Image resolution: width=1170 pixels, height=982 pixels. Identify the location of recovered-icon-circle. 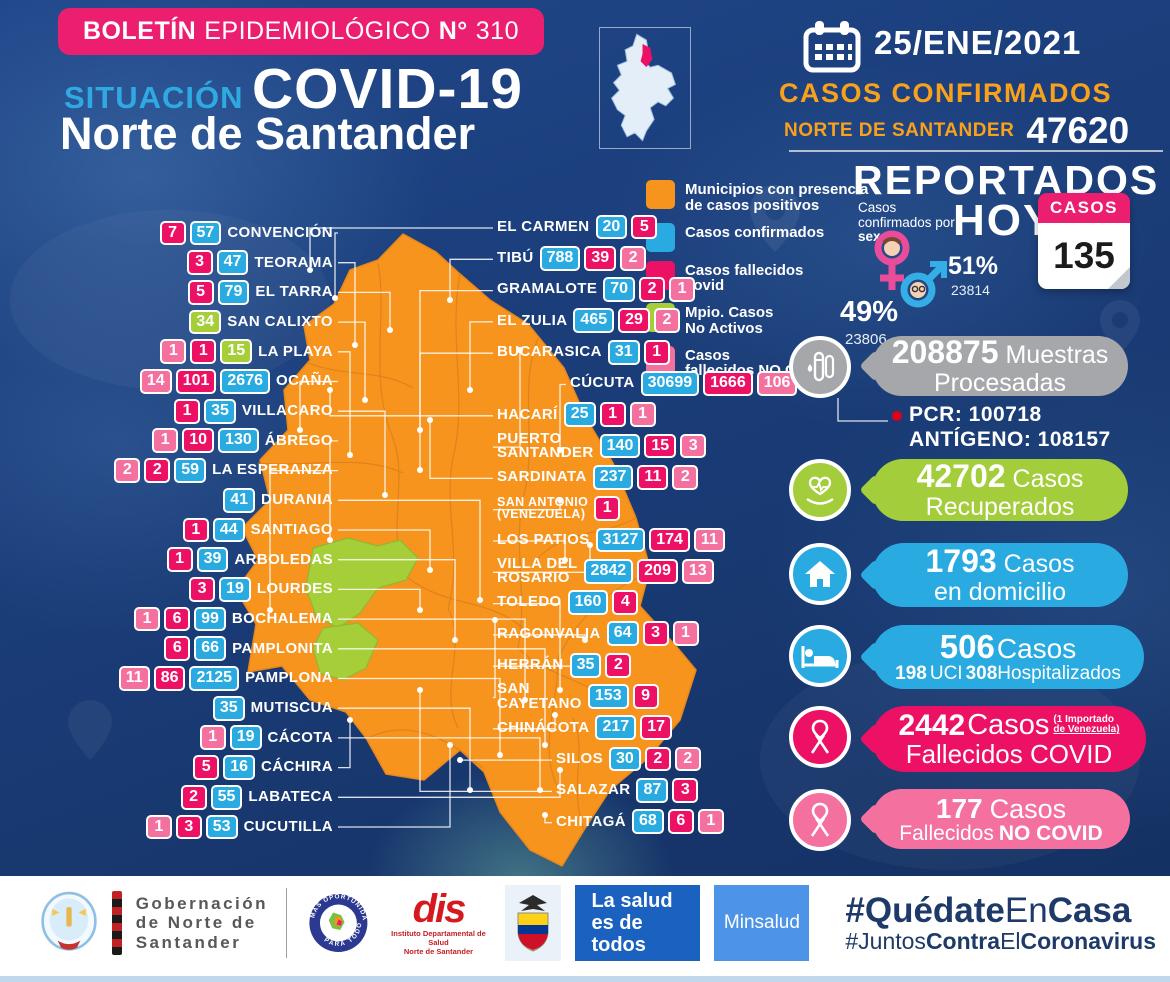
(820, 490).